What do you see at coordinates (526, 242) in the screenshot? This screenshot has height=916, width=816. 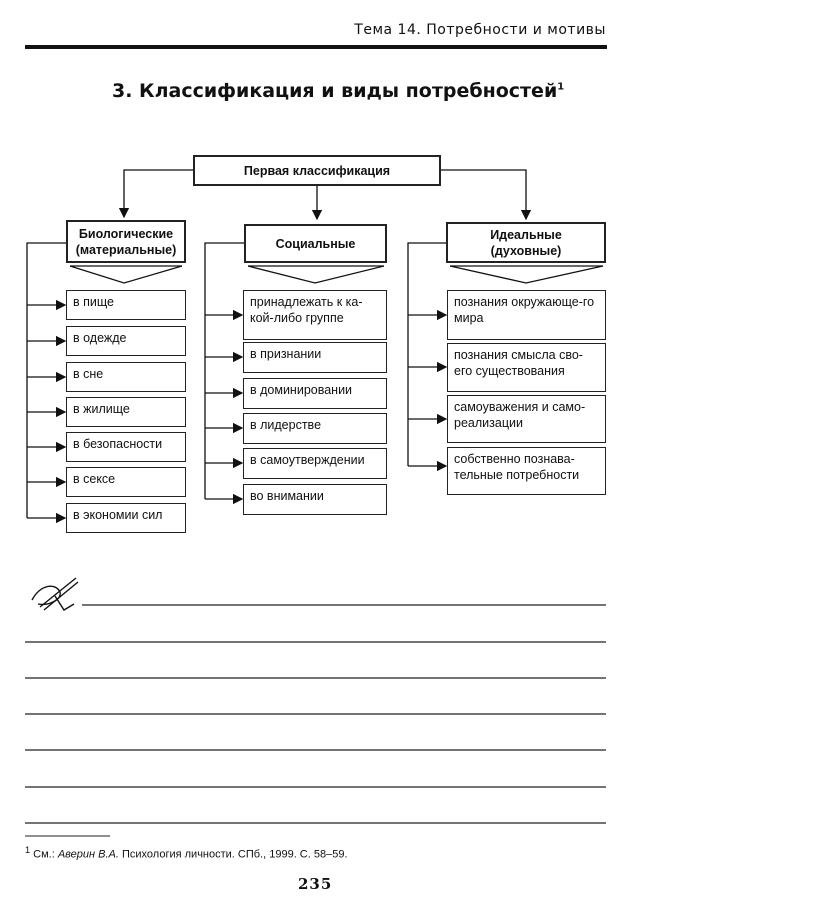 I see `column-header-ideal: Идеальные (духовные)` at bounding box center [526, 242].